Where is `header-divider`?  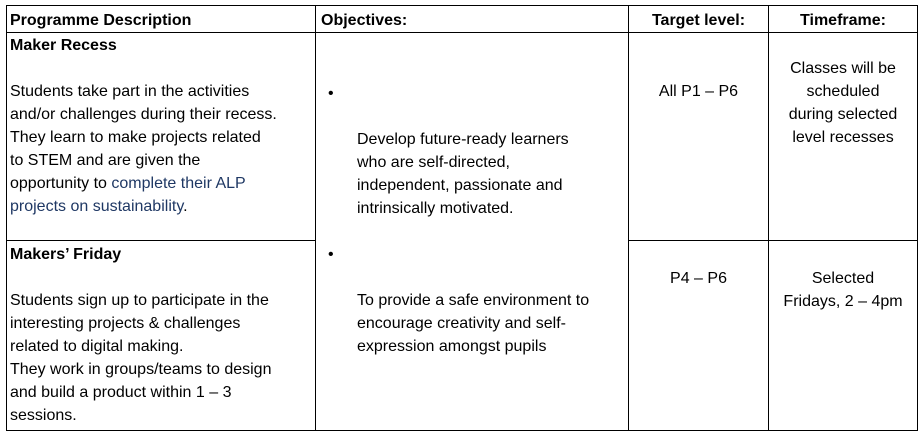 header-divider is located at coordinates (462, 32).